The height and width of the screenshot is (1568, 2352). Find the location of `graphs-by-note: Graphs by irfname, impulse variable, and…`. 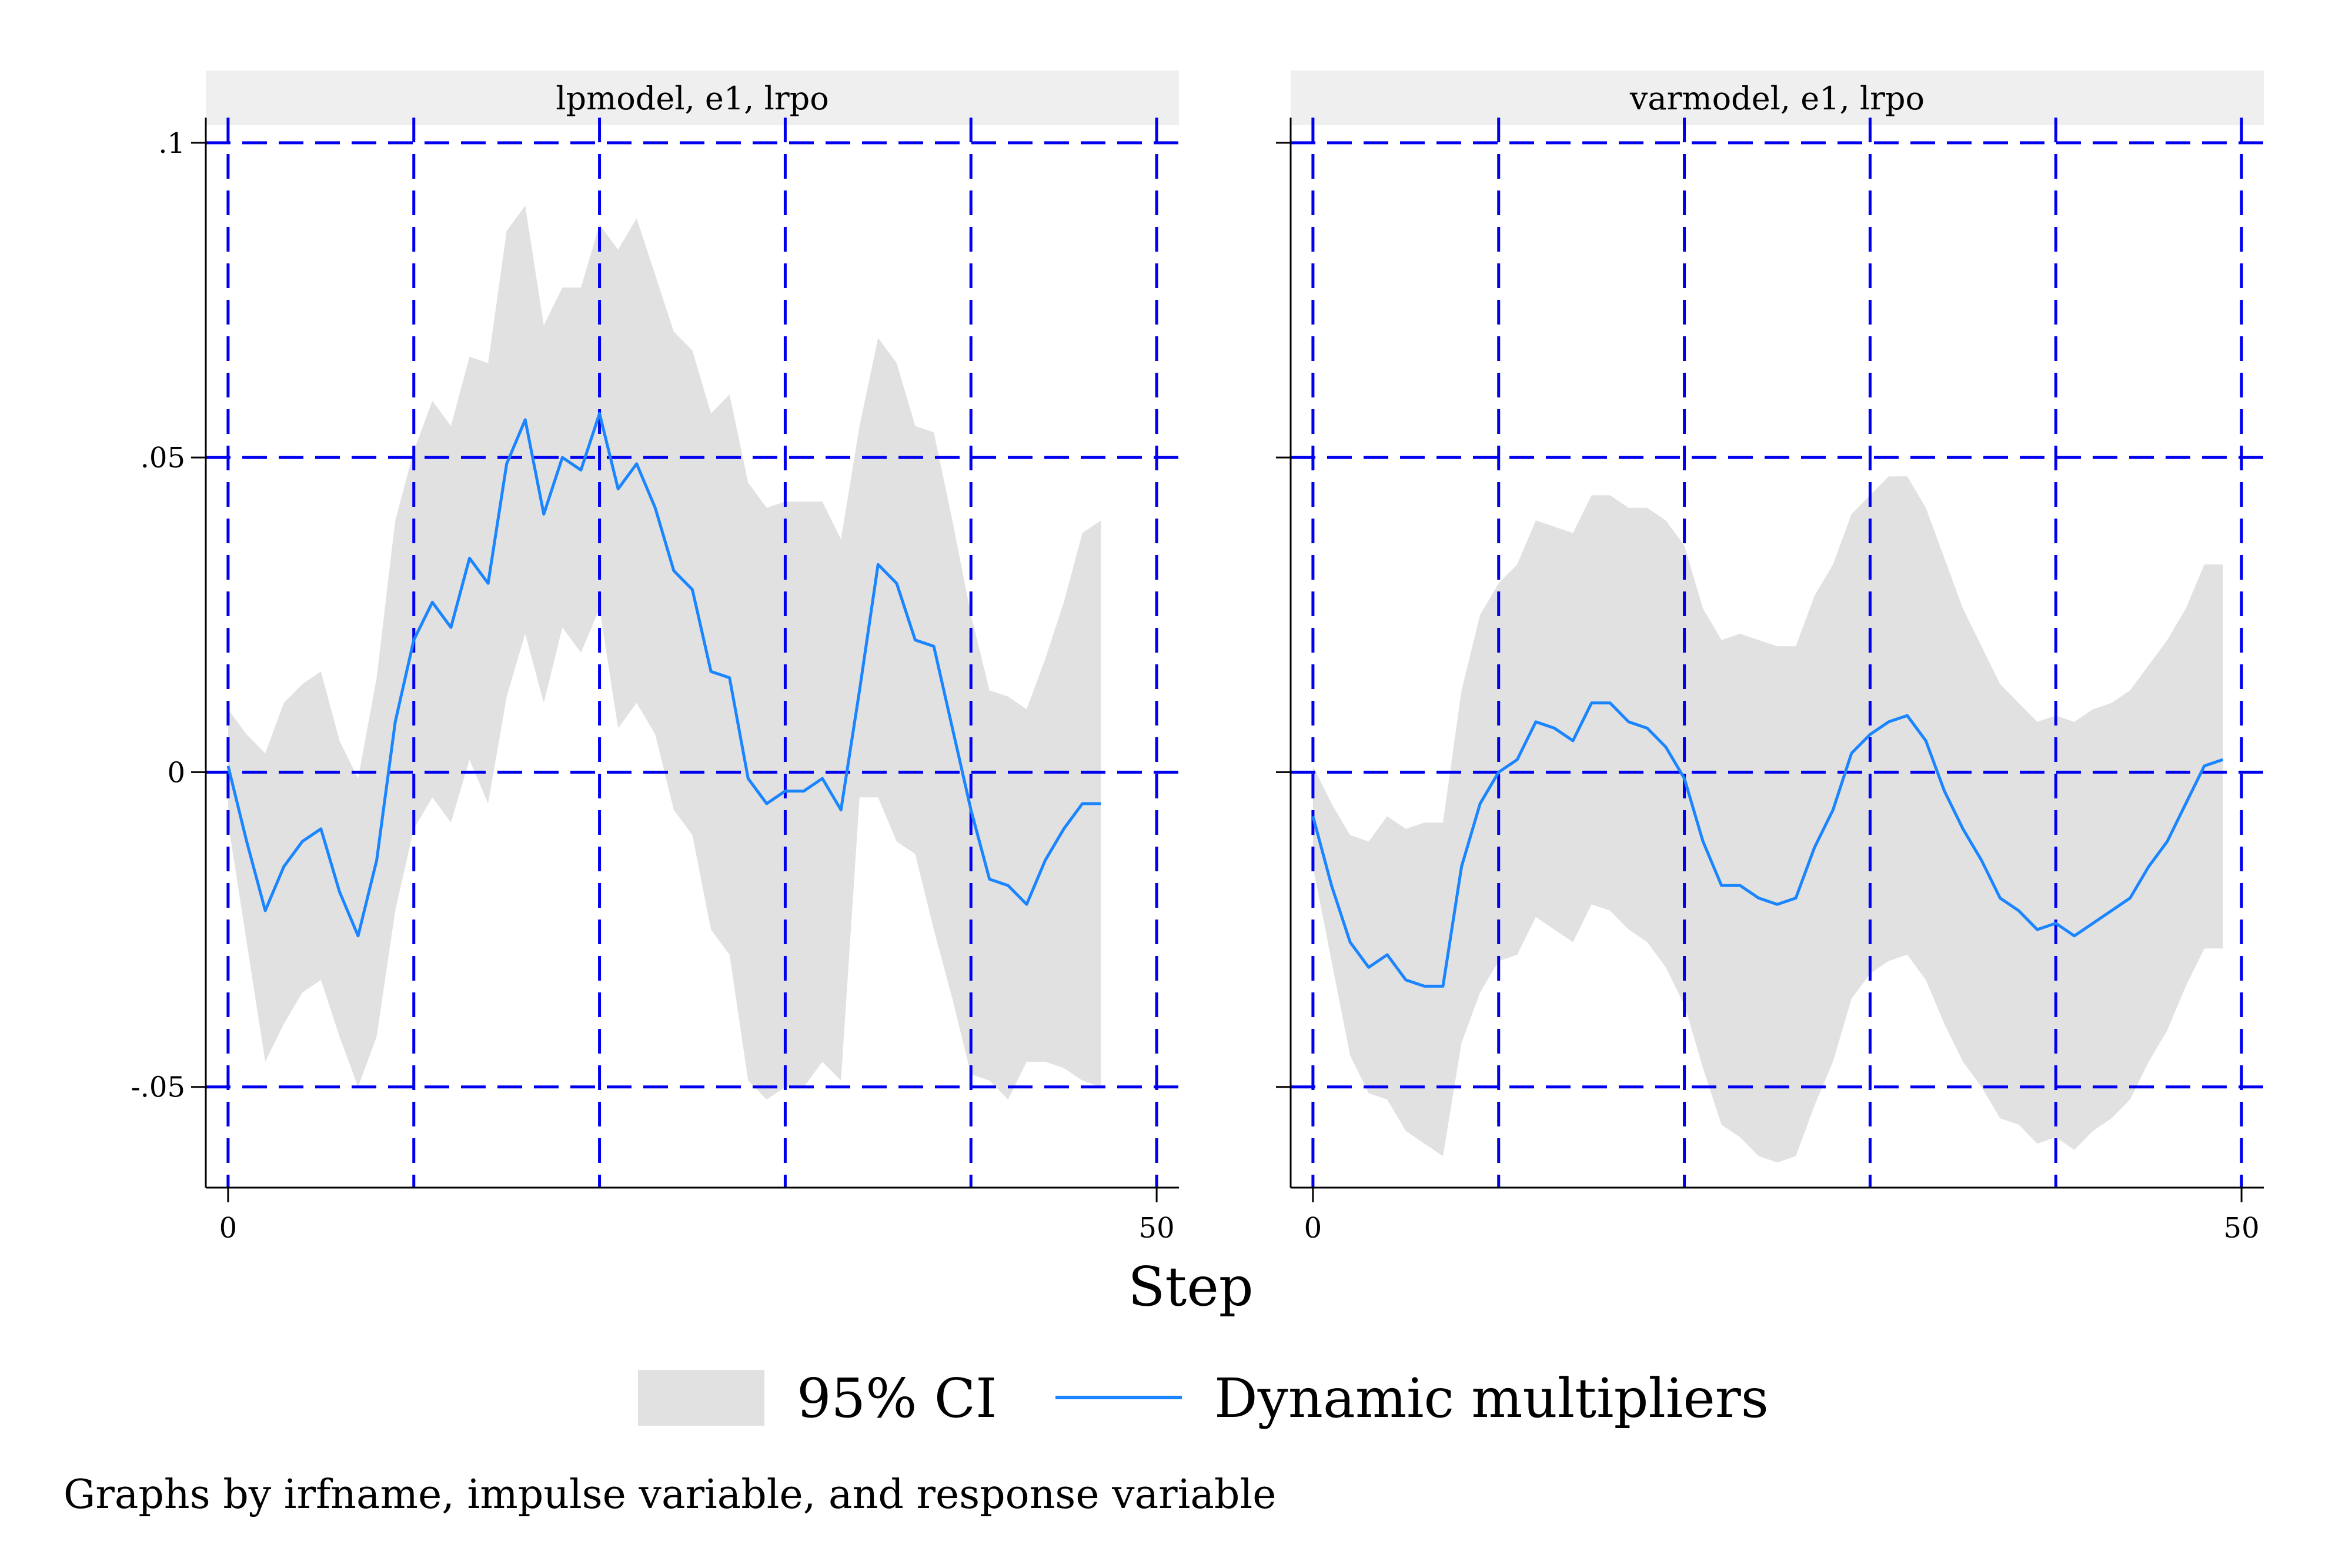

graphs-by-note: Graphs by irfname, impulse variable, and… is located at coordinates (670, 1495).